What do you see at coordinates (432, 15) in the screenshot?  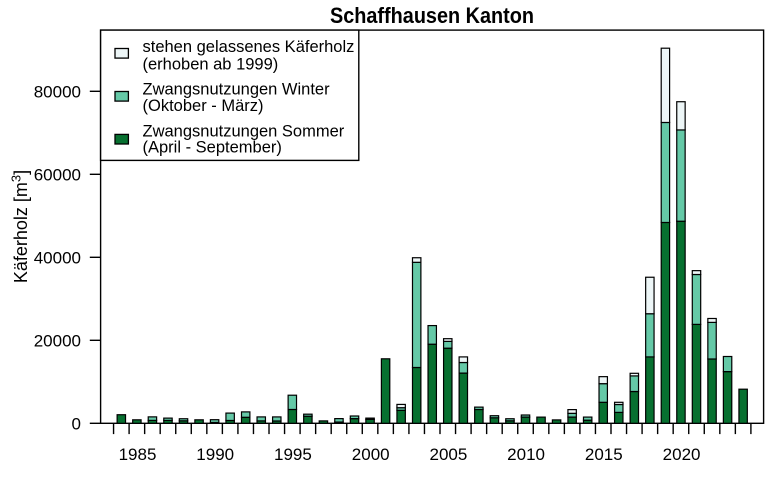 I see `svg-text: Schaffhausen Kanton` at bounding box center [432, 15].